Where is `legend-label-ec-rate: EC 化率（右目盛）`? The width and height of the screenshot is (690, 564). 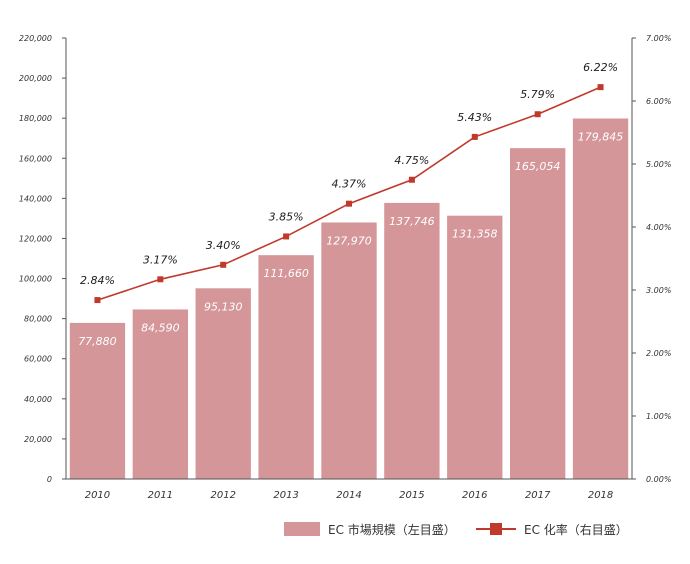 legend-label-ec-rate: EC 化率（右目盛） is located at coordinates (576, 529).